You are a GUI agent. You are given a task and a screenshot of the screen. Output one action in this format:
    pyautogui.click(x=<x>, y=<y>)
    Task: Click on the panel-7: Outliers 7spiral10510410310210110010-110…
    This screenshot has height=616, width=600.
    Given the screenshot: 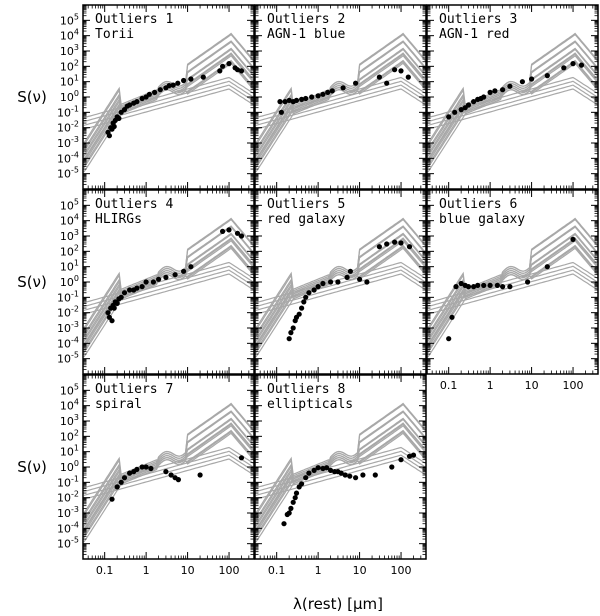 What is the action you would take?
    pyautogui.click(x=156, y=467)
    